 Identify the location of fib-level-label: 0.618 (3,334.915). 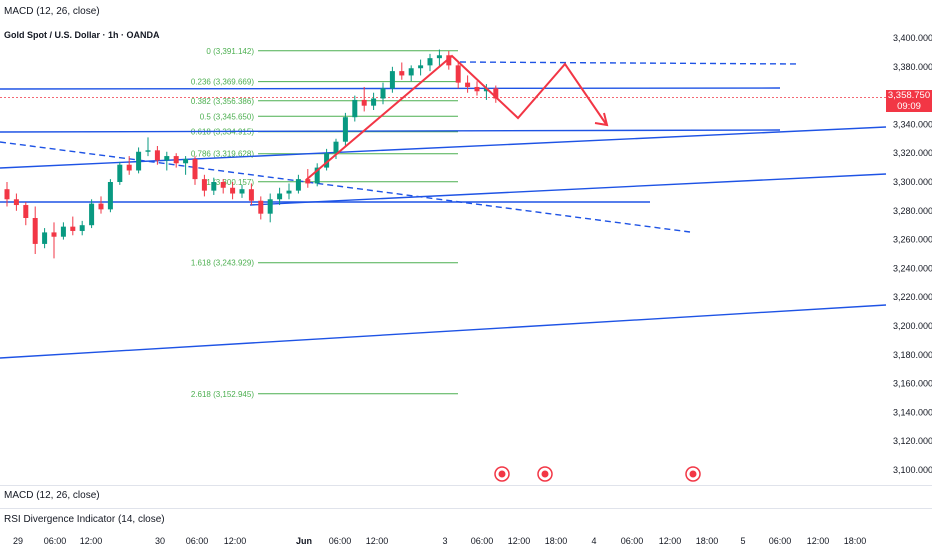
(222, 132).